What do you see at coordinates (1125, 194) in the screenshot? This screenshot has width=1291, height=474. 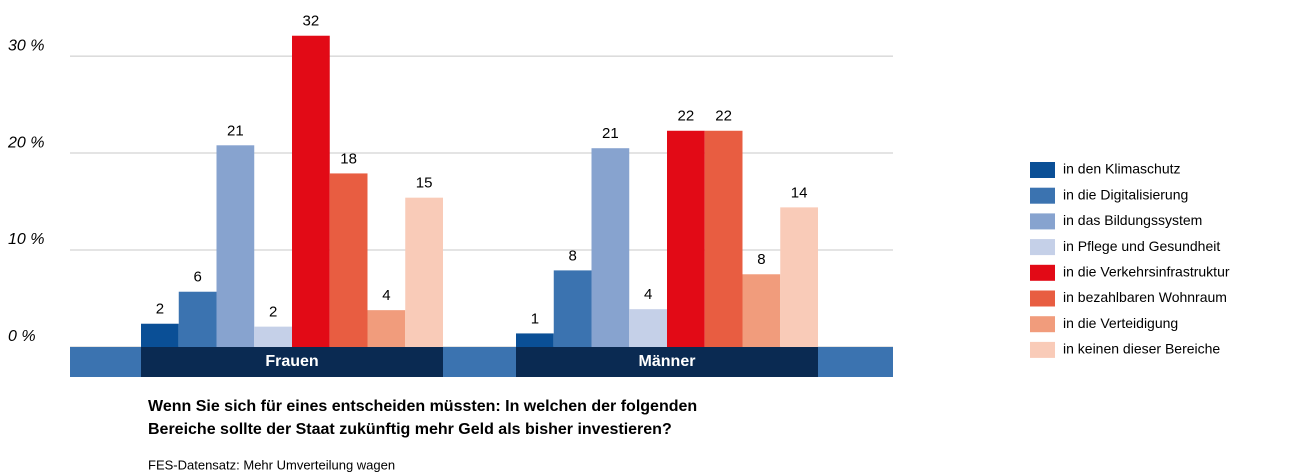 I see `legend-label: in die Digitalisierung` at bounding box center [1125, 194].